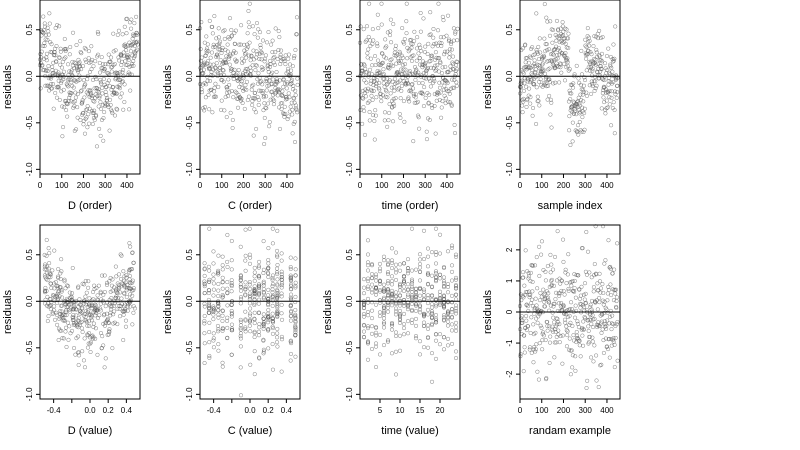 The height and width of the screenshot is (450, 800). Describe the element at coordinates (127, 410) in the screenshot. I see `x-tick-label: 0.4` at that location.